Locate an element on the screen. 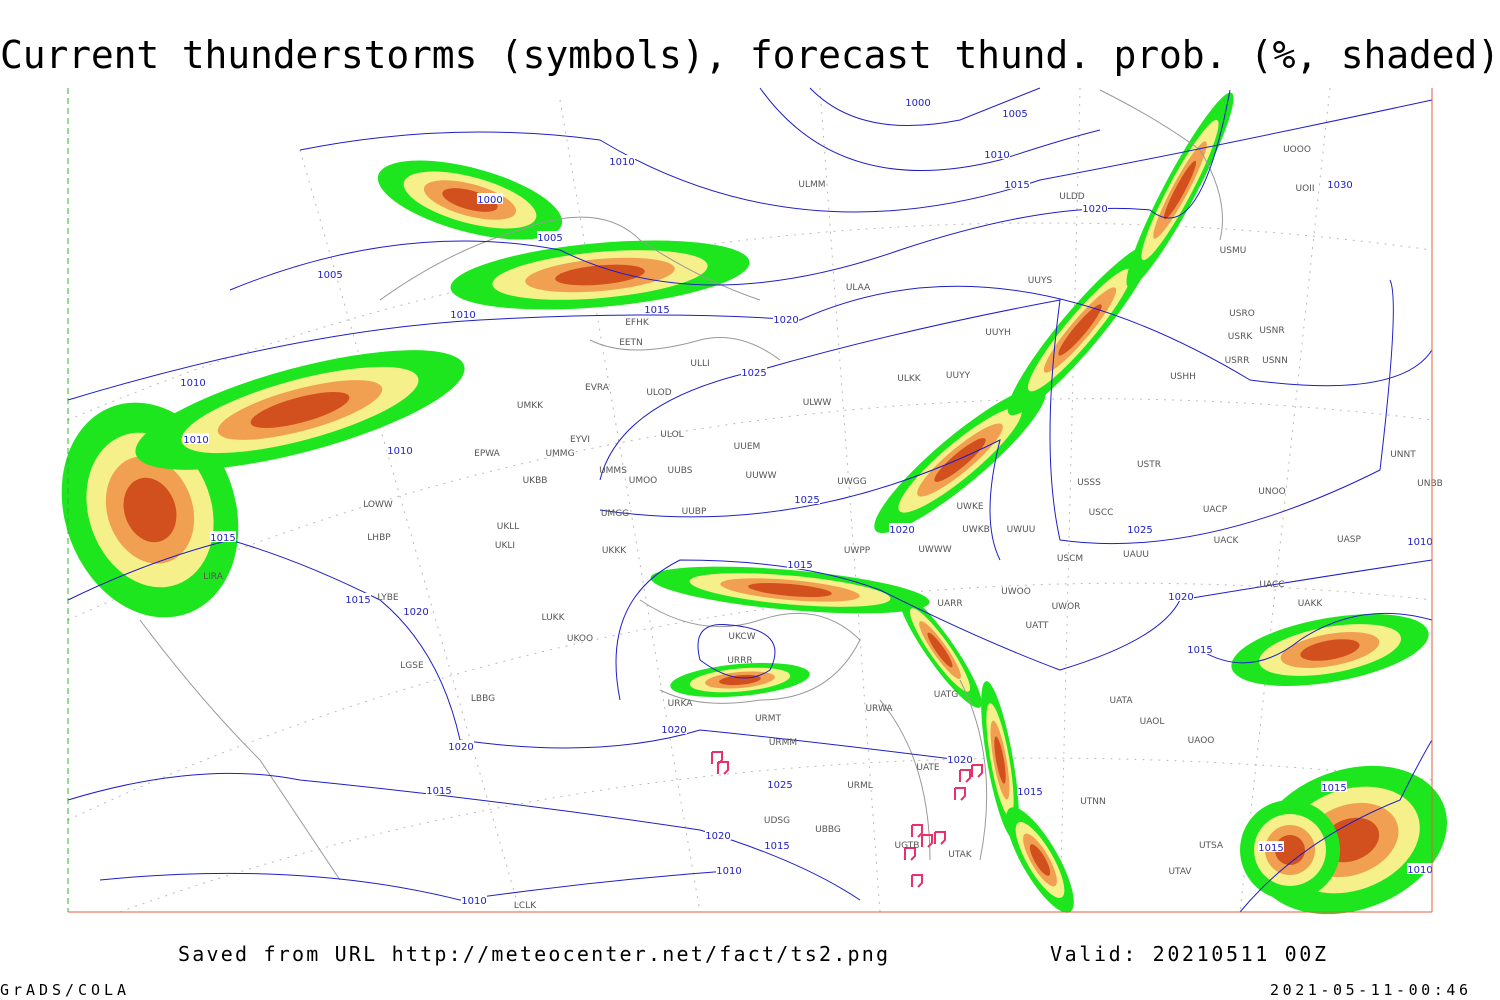 This screenshot has height=1000, width=1500. station-label: ULMM is located at coordinates (811, 185).